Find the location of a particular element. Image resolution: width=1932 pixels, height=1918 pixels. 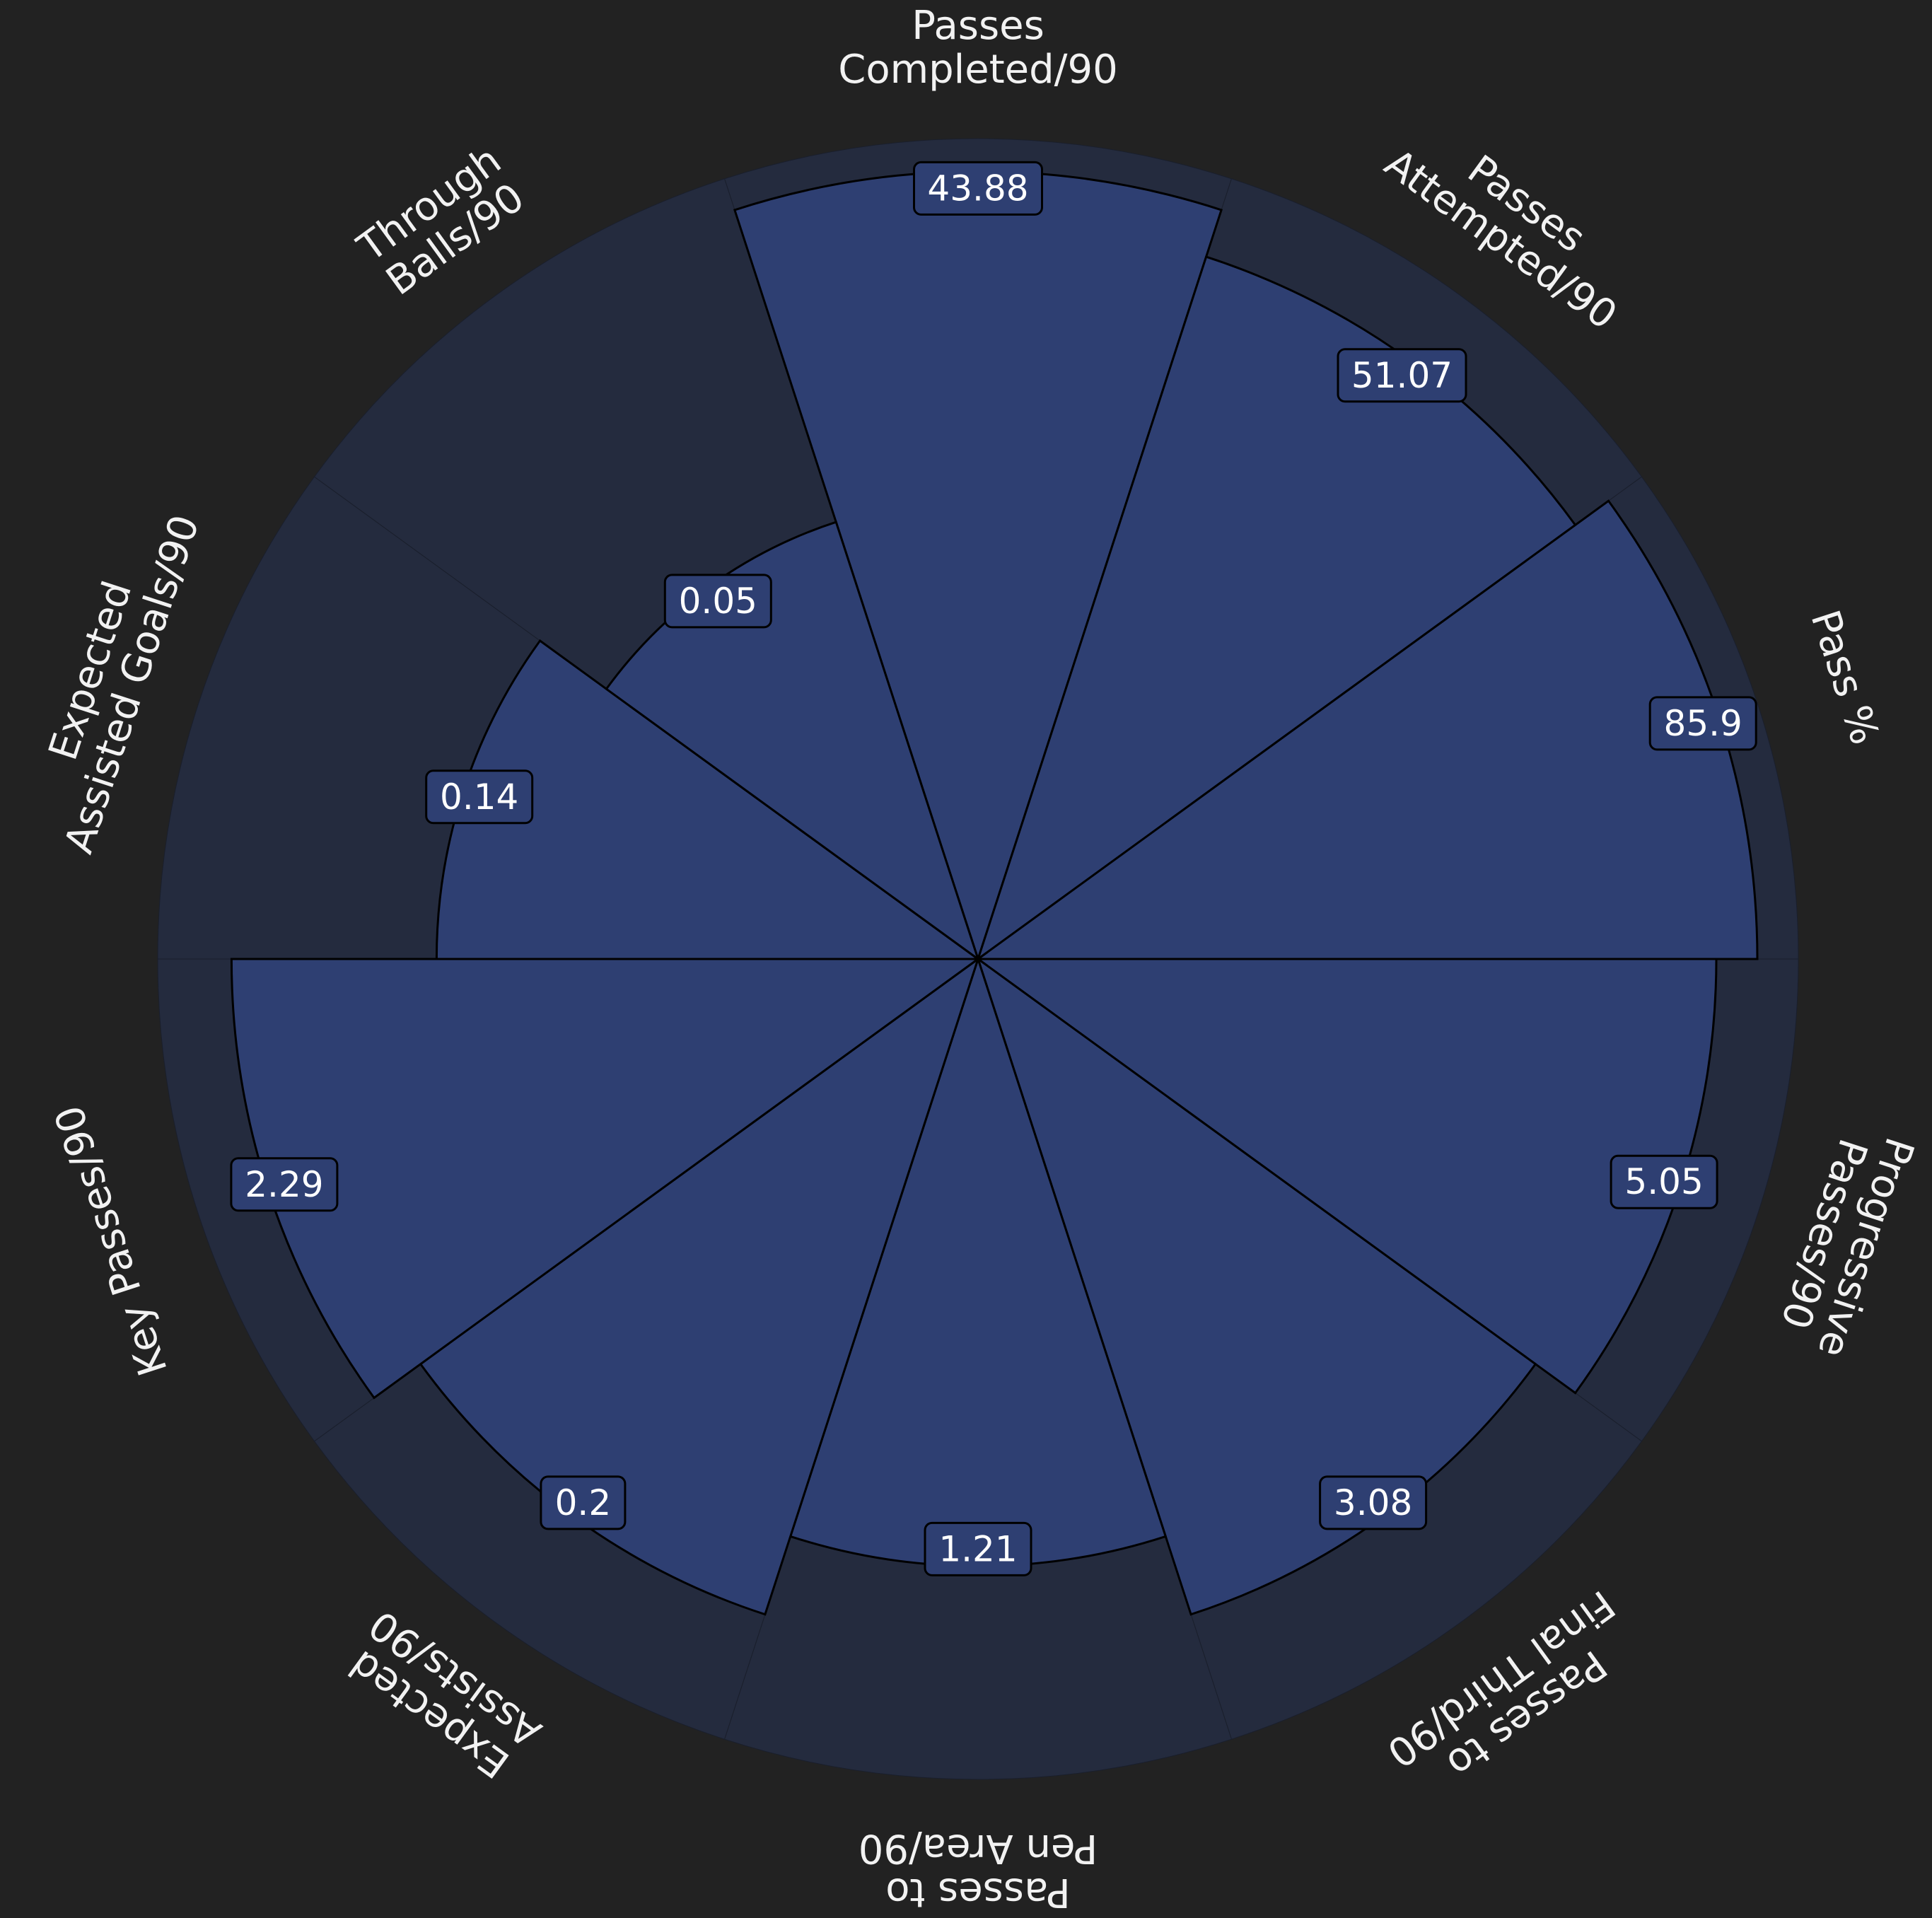

value-label: 1.21 is located at coordinates (978, 1548).